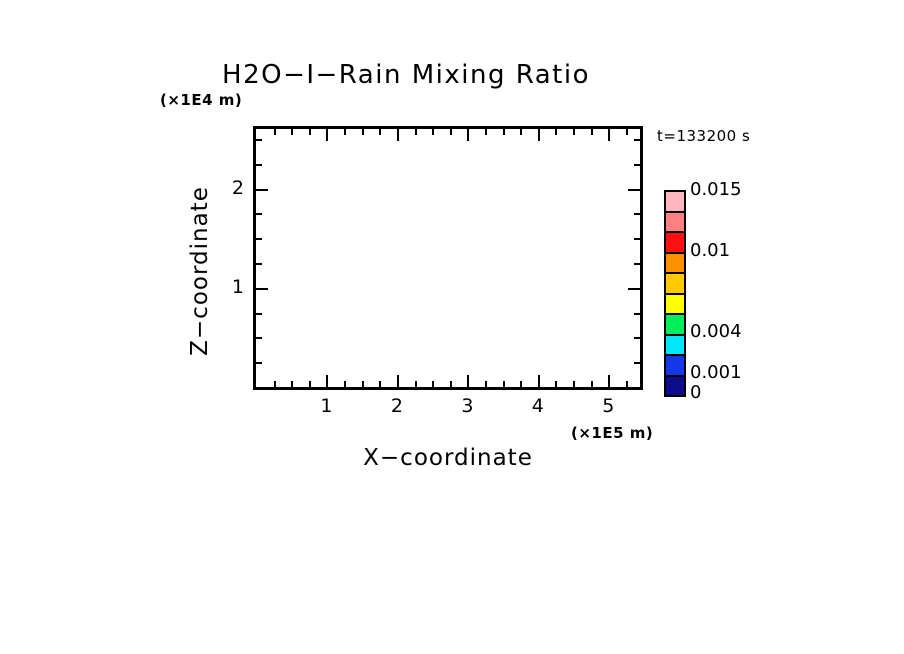 The width and height of the screenshot is (904, 654). What do you see at coordinates (675, 243) in the screenshot?
I see `colorbar-segment-red` at bounding box center [675, 243].